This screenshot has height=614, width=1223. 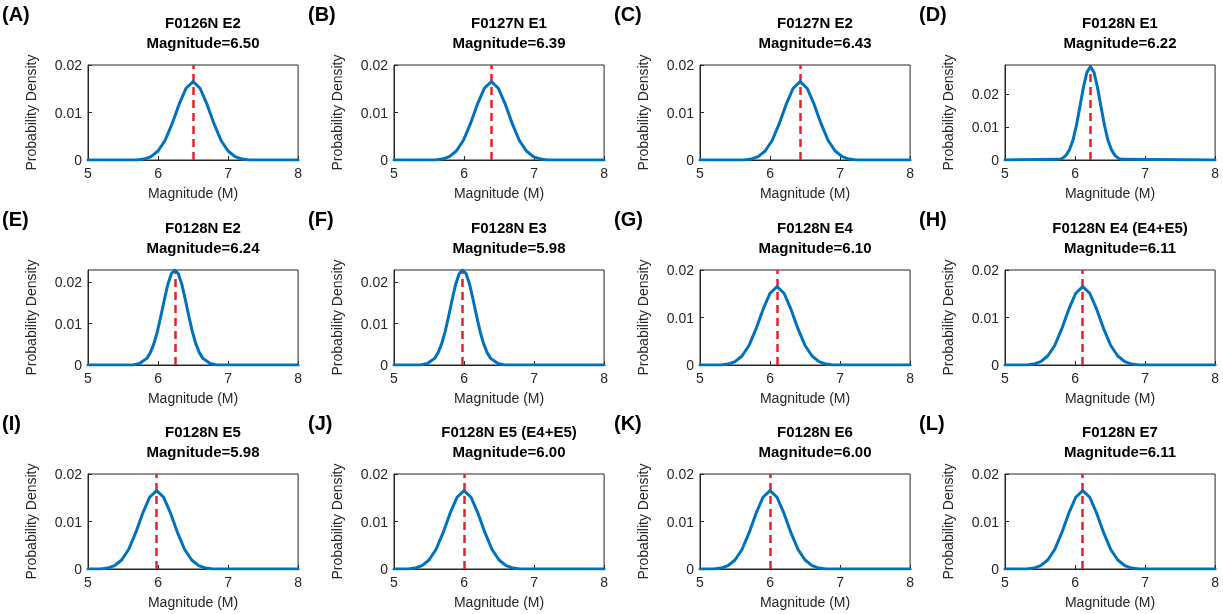 What do you see at coordinates (627, 423) in the screenshot?
I see `text: (K)` at bounding box center [627, 423].